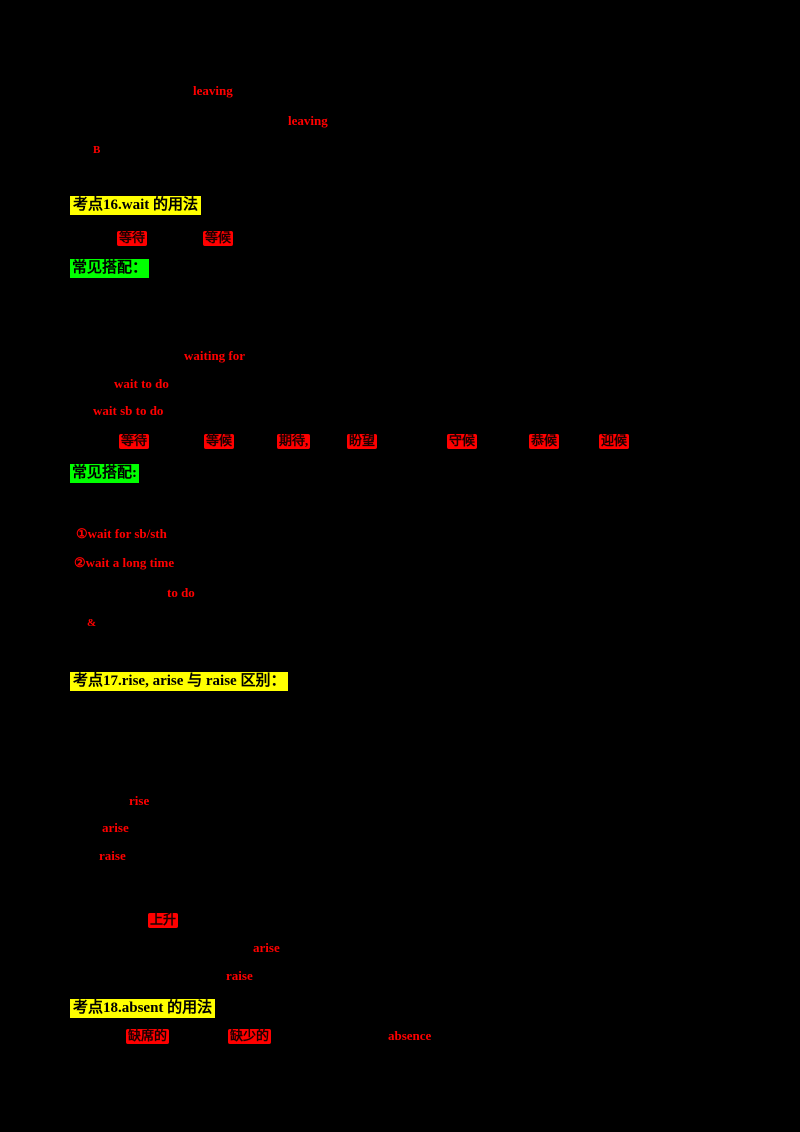  What do you see at coordinates (148, 1036) in the screenshot?
I see `absent-highlight-1: 缺席的` at bounding box center [148, 1036].